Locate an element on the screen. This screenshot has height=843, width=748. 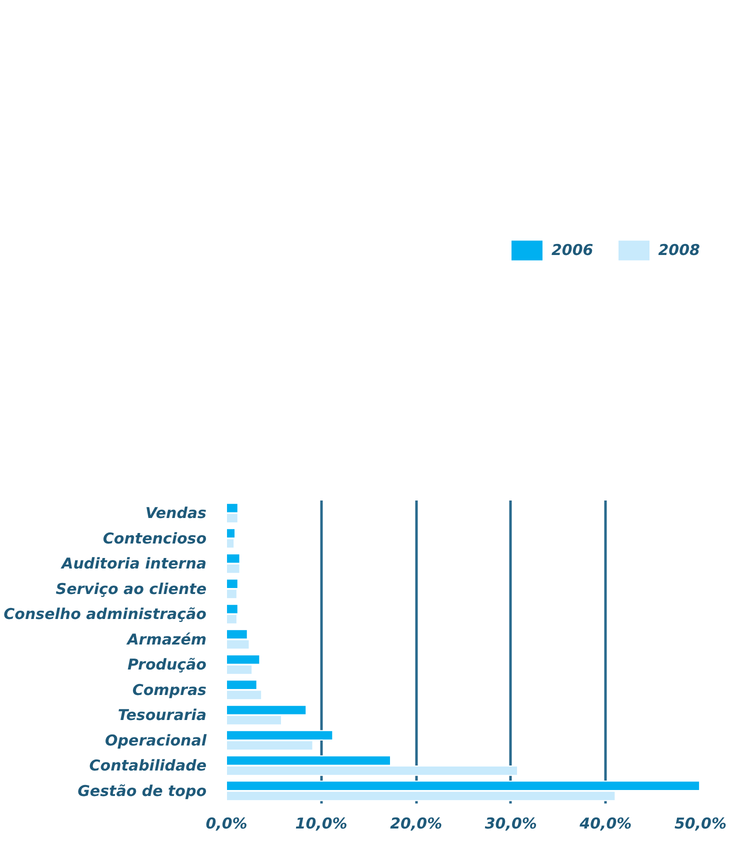
x-tick-label: 40,0% is located at coordinates (605, 823).